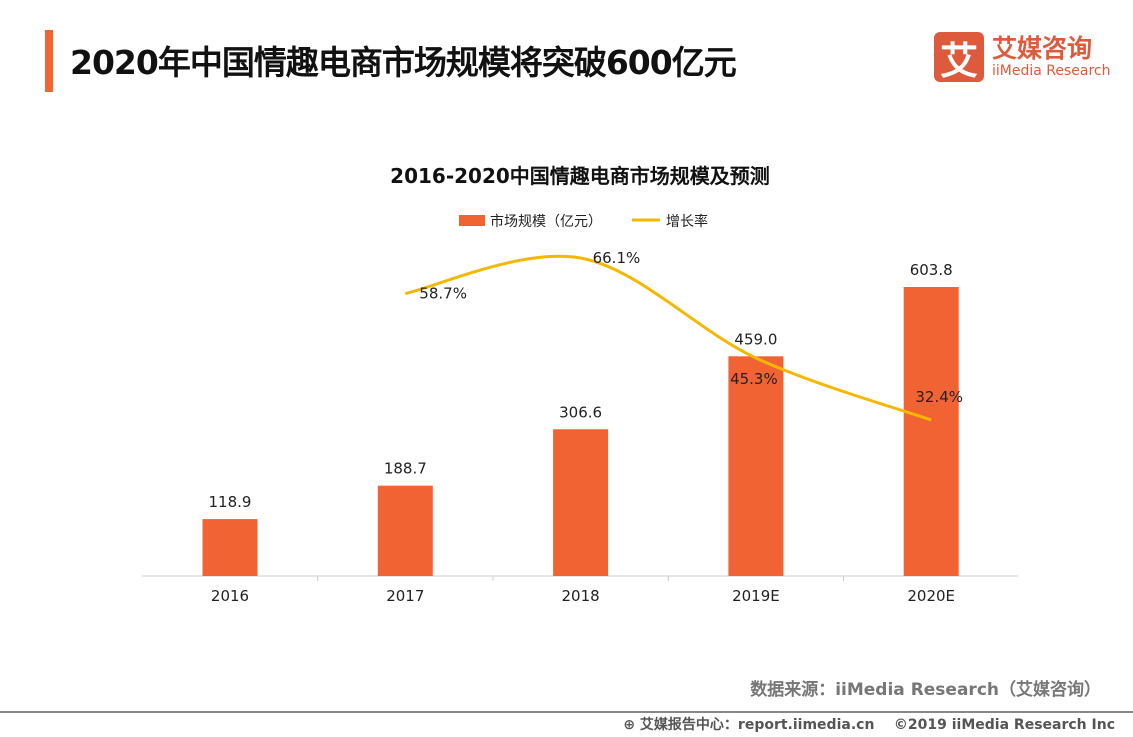  Describe the element at coordinates (931, 270) in the screenshot. I see `bar-label-2020E: 603.8` at that location.